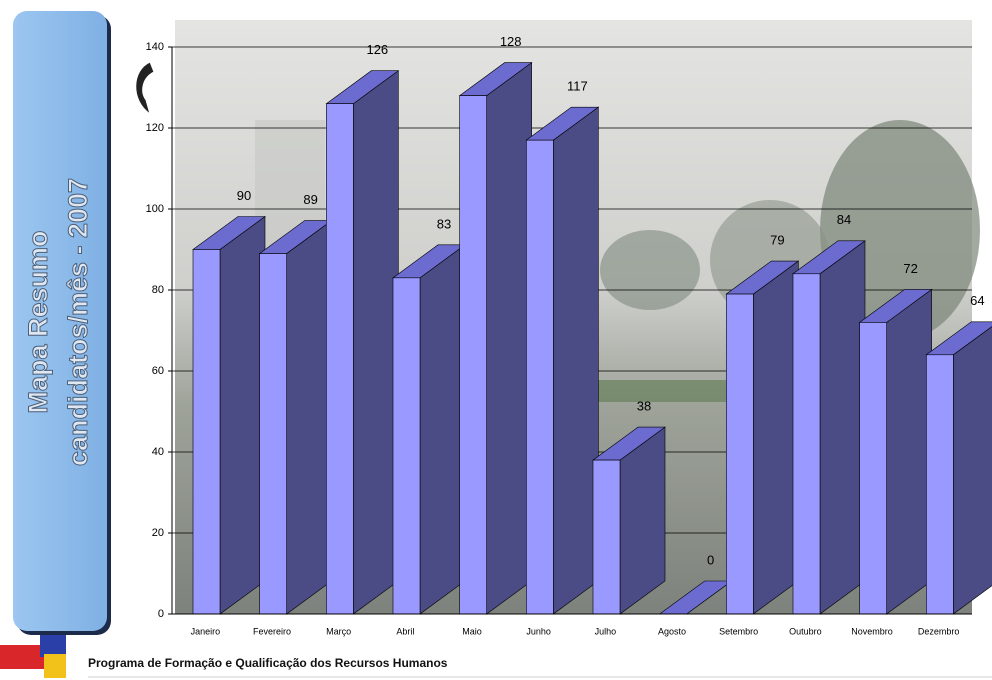 The image size is (992, 680). I want to click on chart-subtitle: candidatos/mês - 2007, so click(78, 322).